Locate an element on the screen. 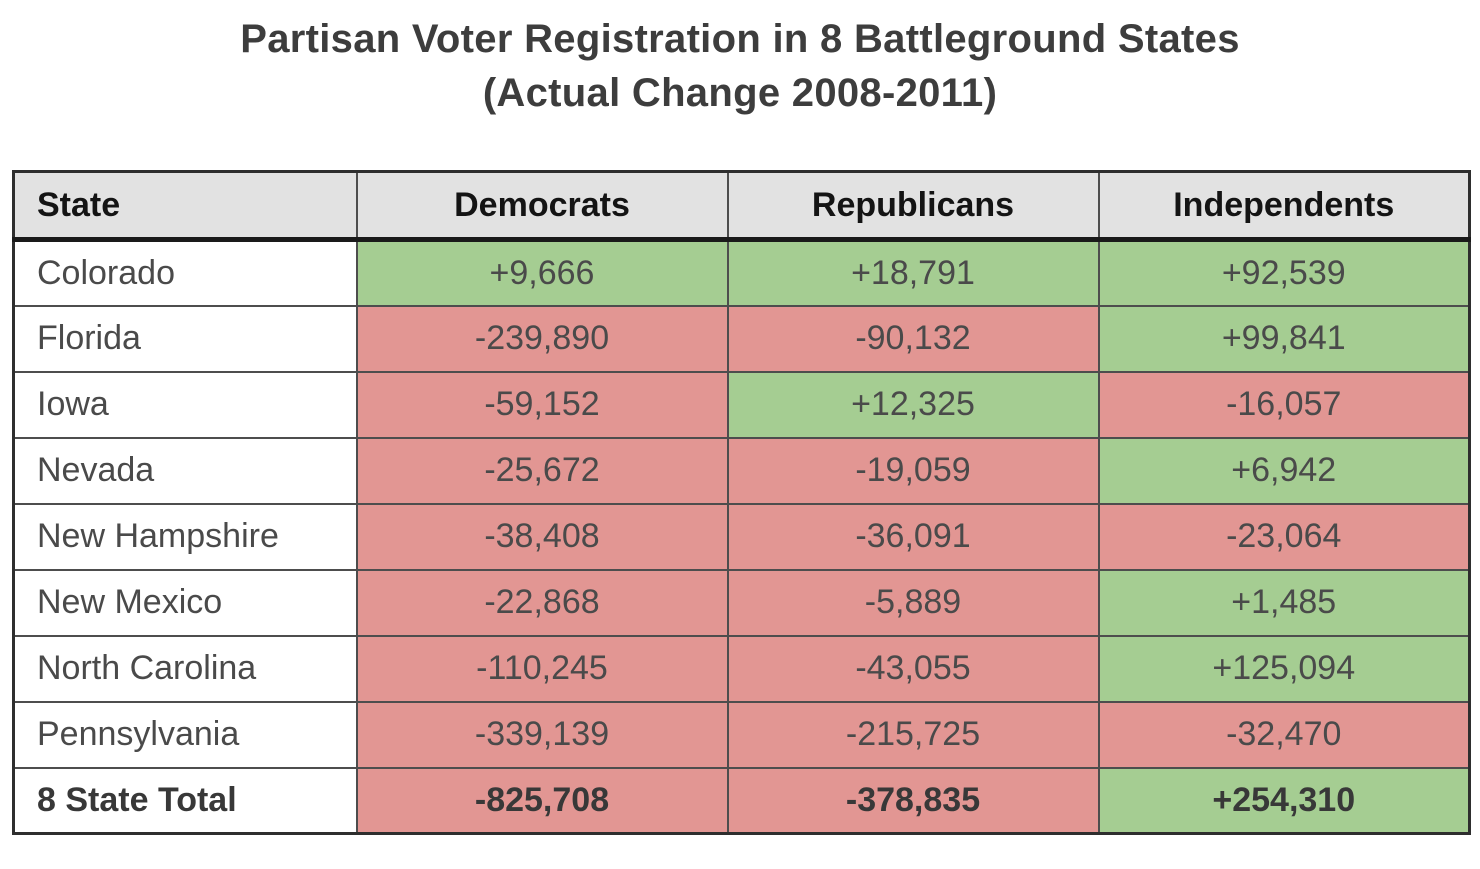  value-cell-independents: +125,094 is located at coordinates (1284, 668).